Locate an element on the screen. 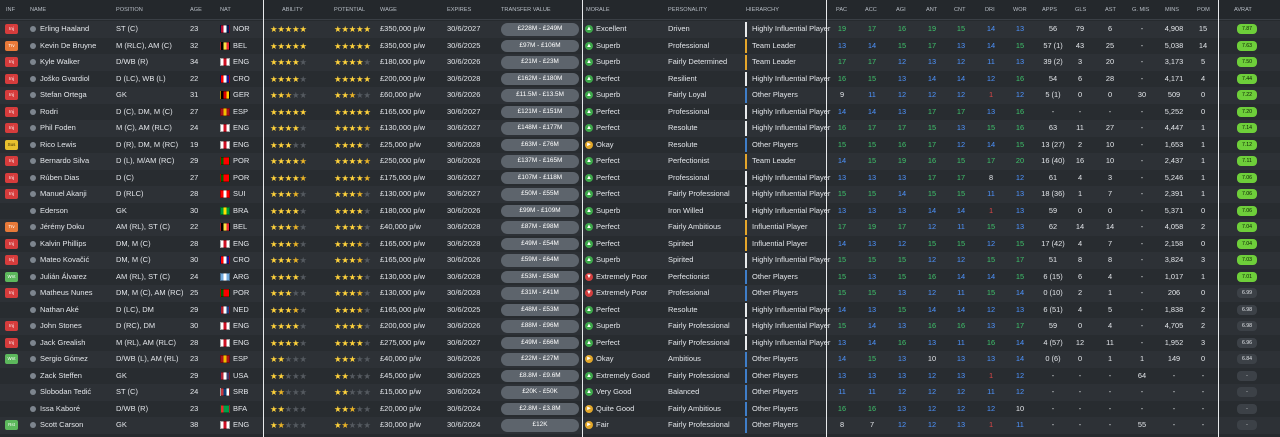 This screenshot has height=437, width=1280. col-header-potential: POTENTIAL is located at coordinates (350, 10).